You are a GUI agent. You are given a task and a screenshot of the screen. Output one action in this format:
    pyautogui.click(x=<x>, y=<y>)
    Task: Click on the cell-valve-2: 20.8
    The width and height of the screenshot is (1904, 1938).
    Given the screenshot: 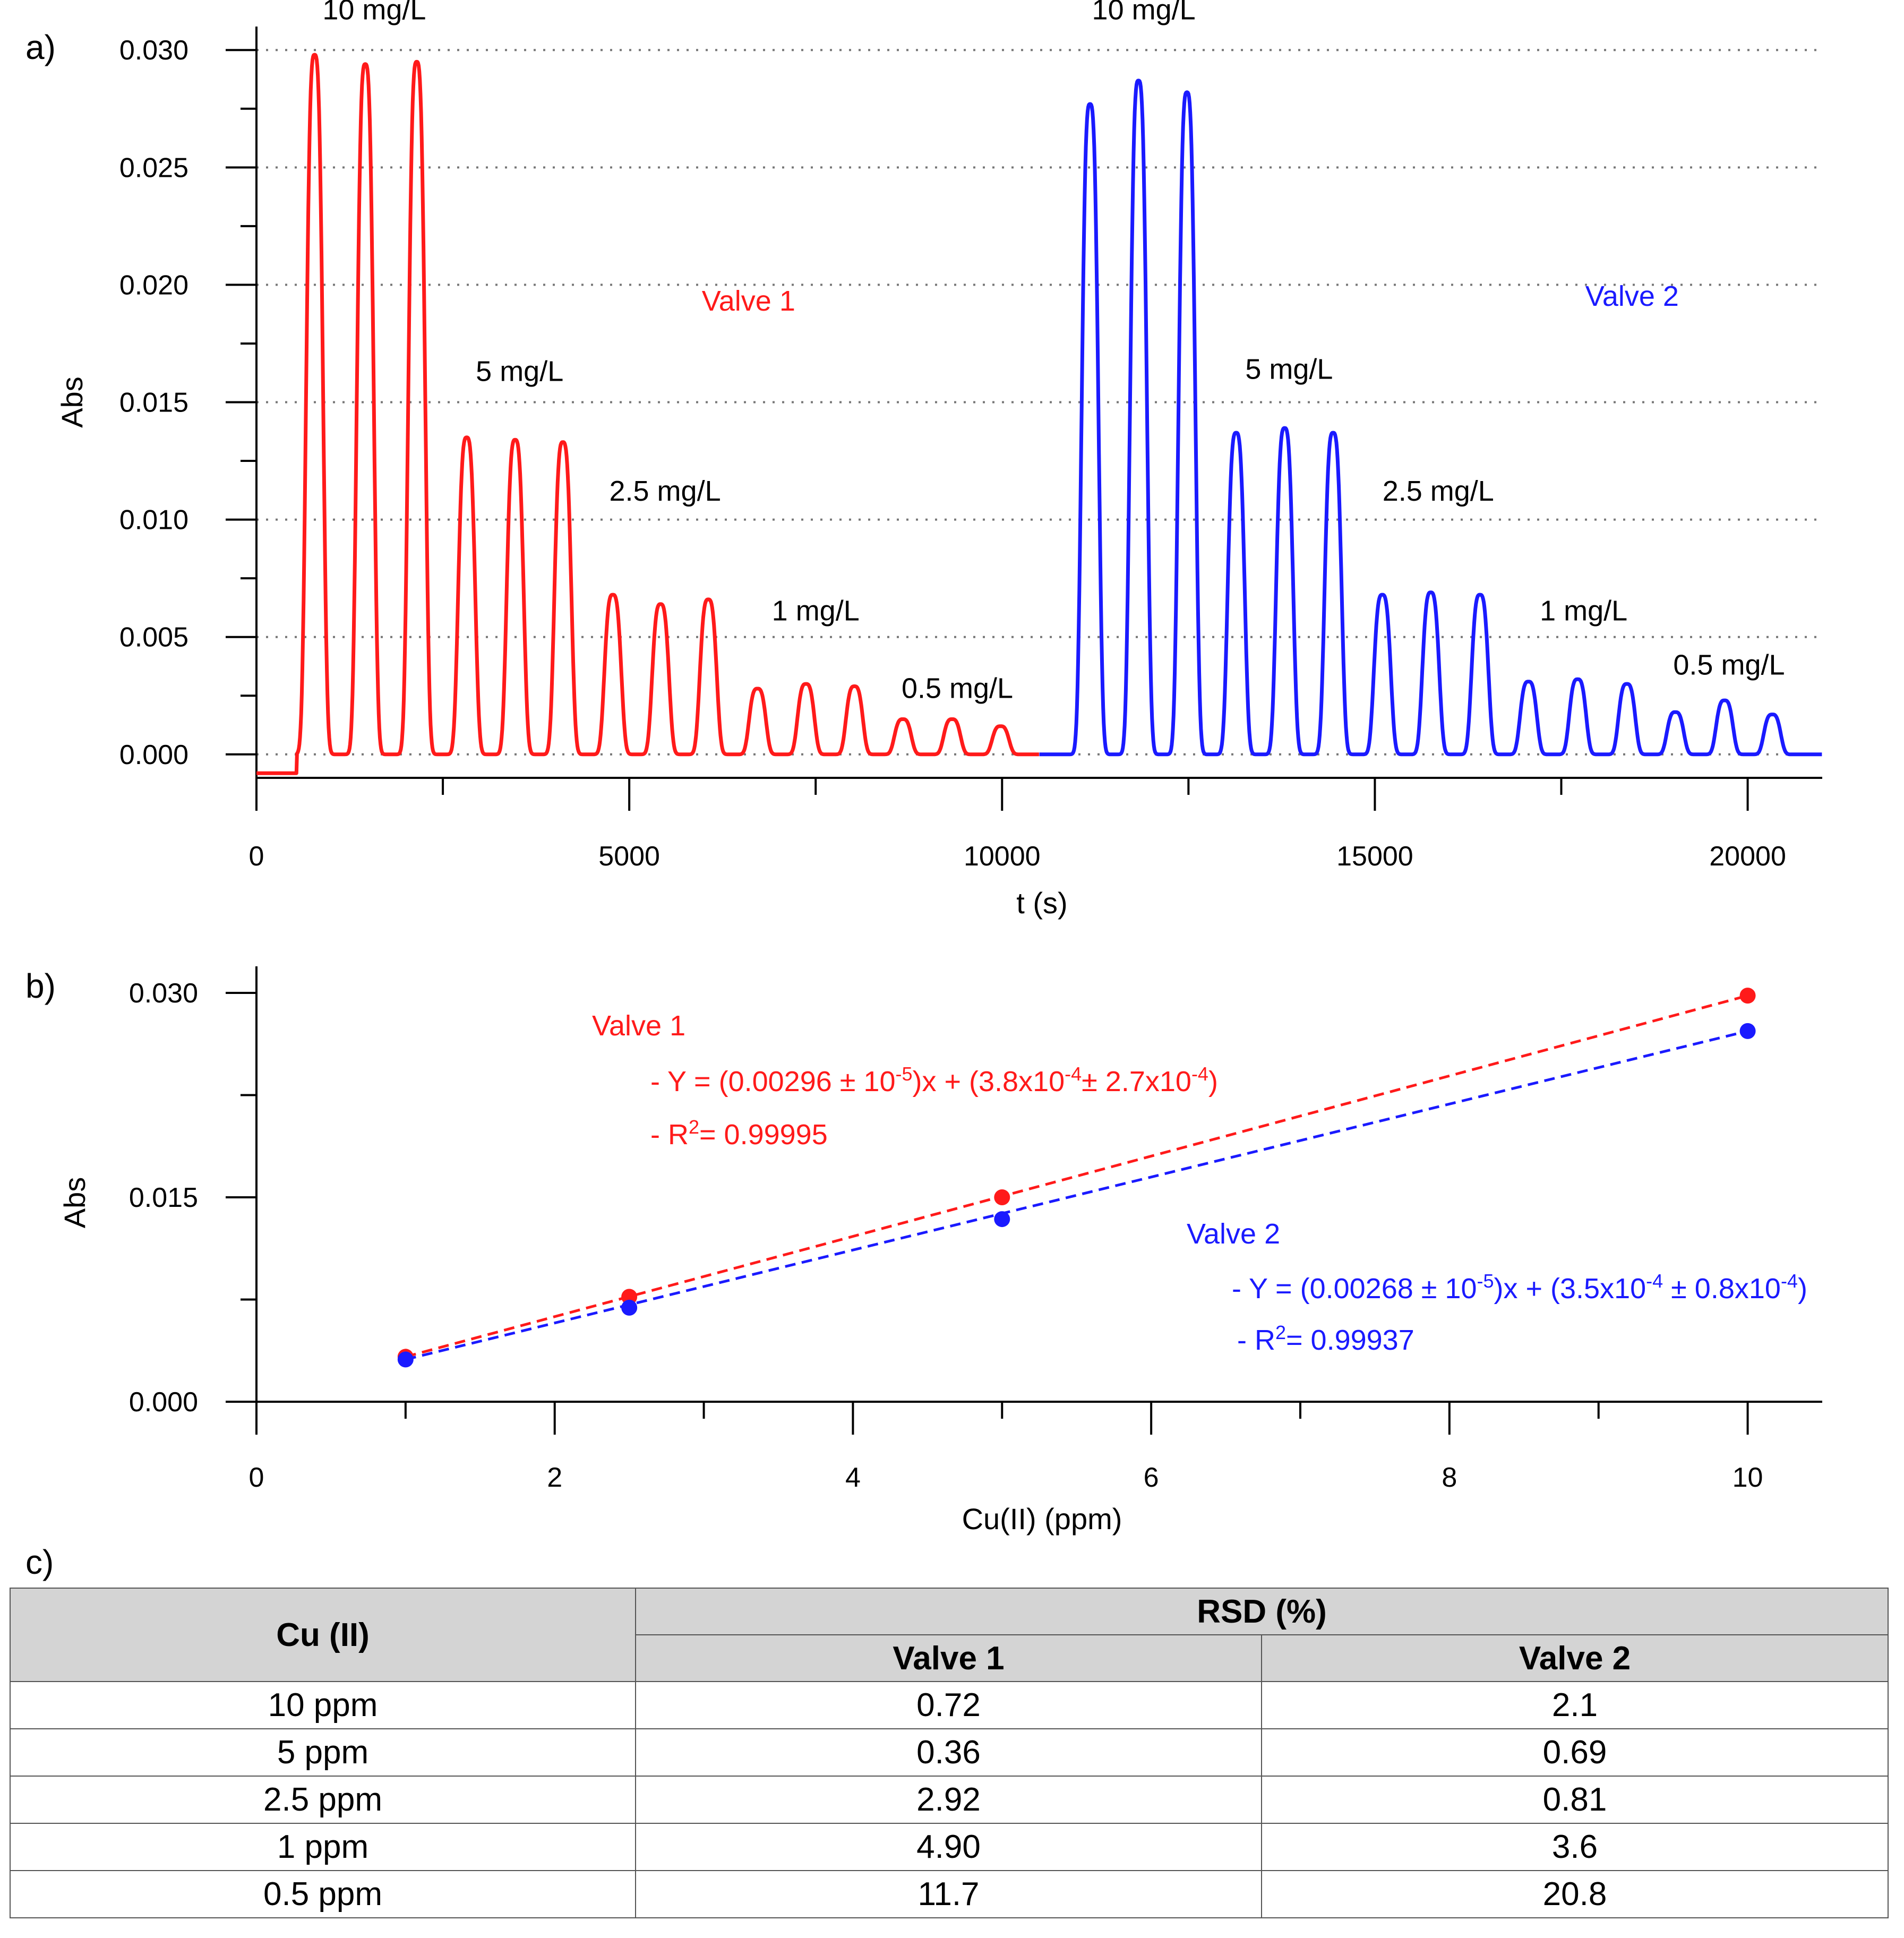 What is the action you would take?
    pyautogui.click(x=1575, y=1894)
    